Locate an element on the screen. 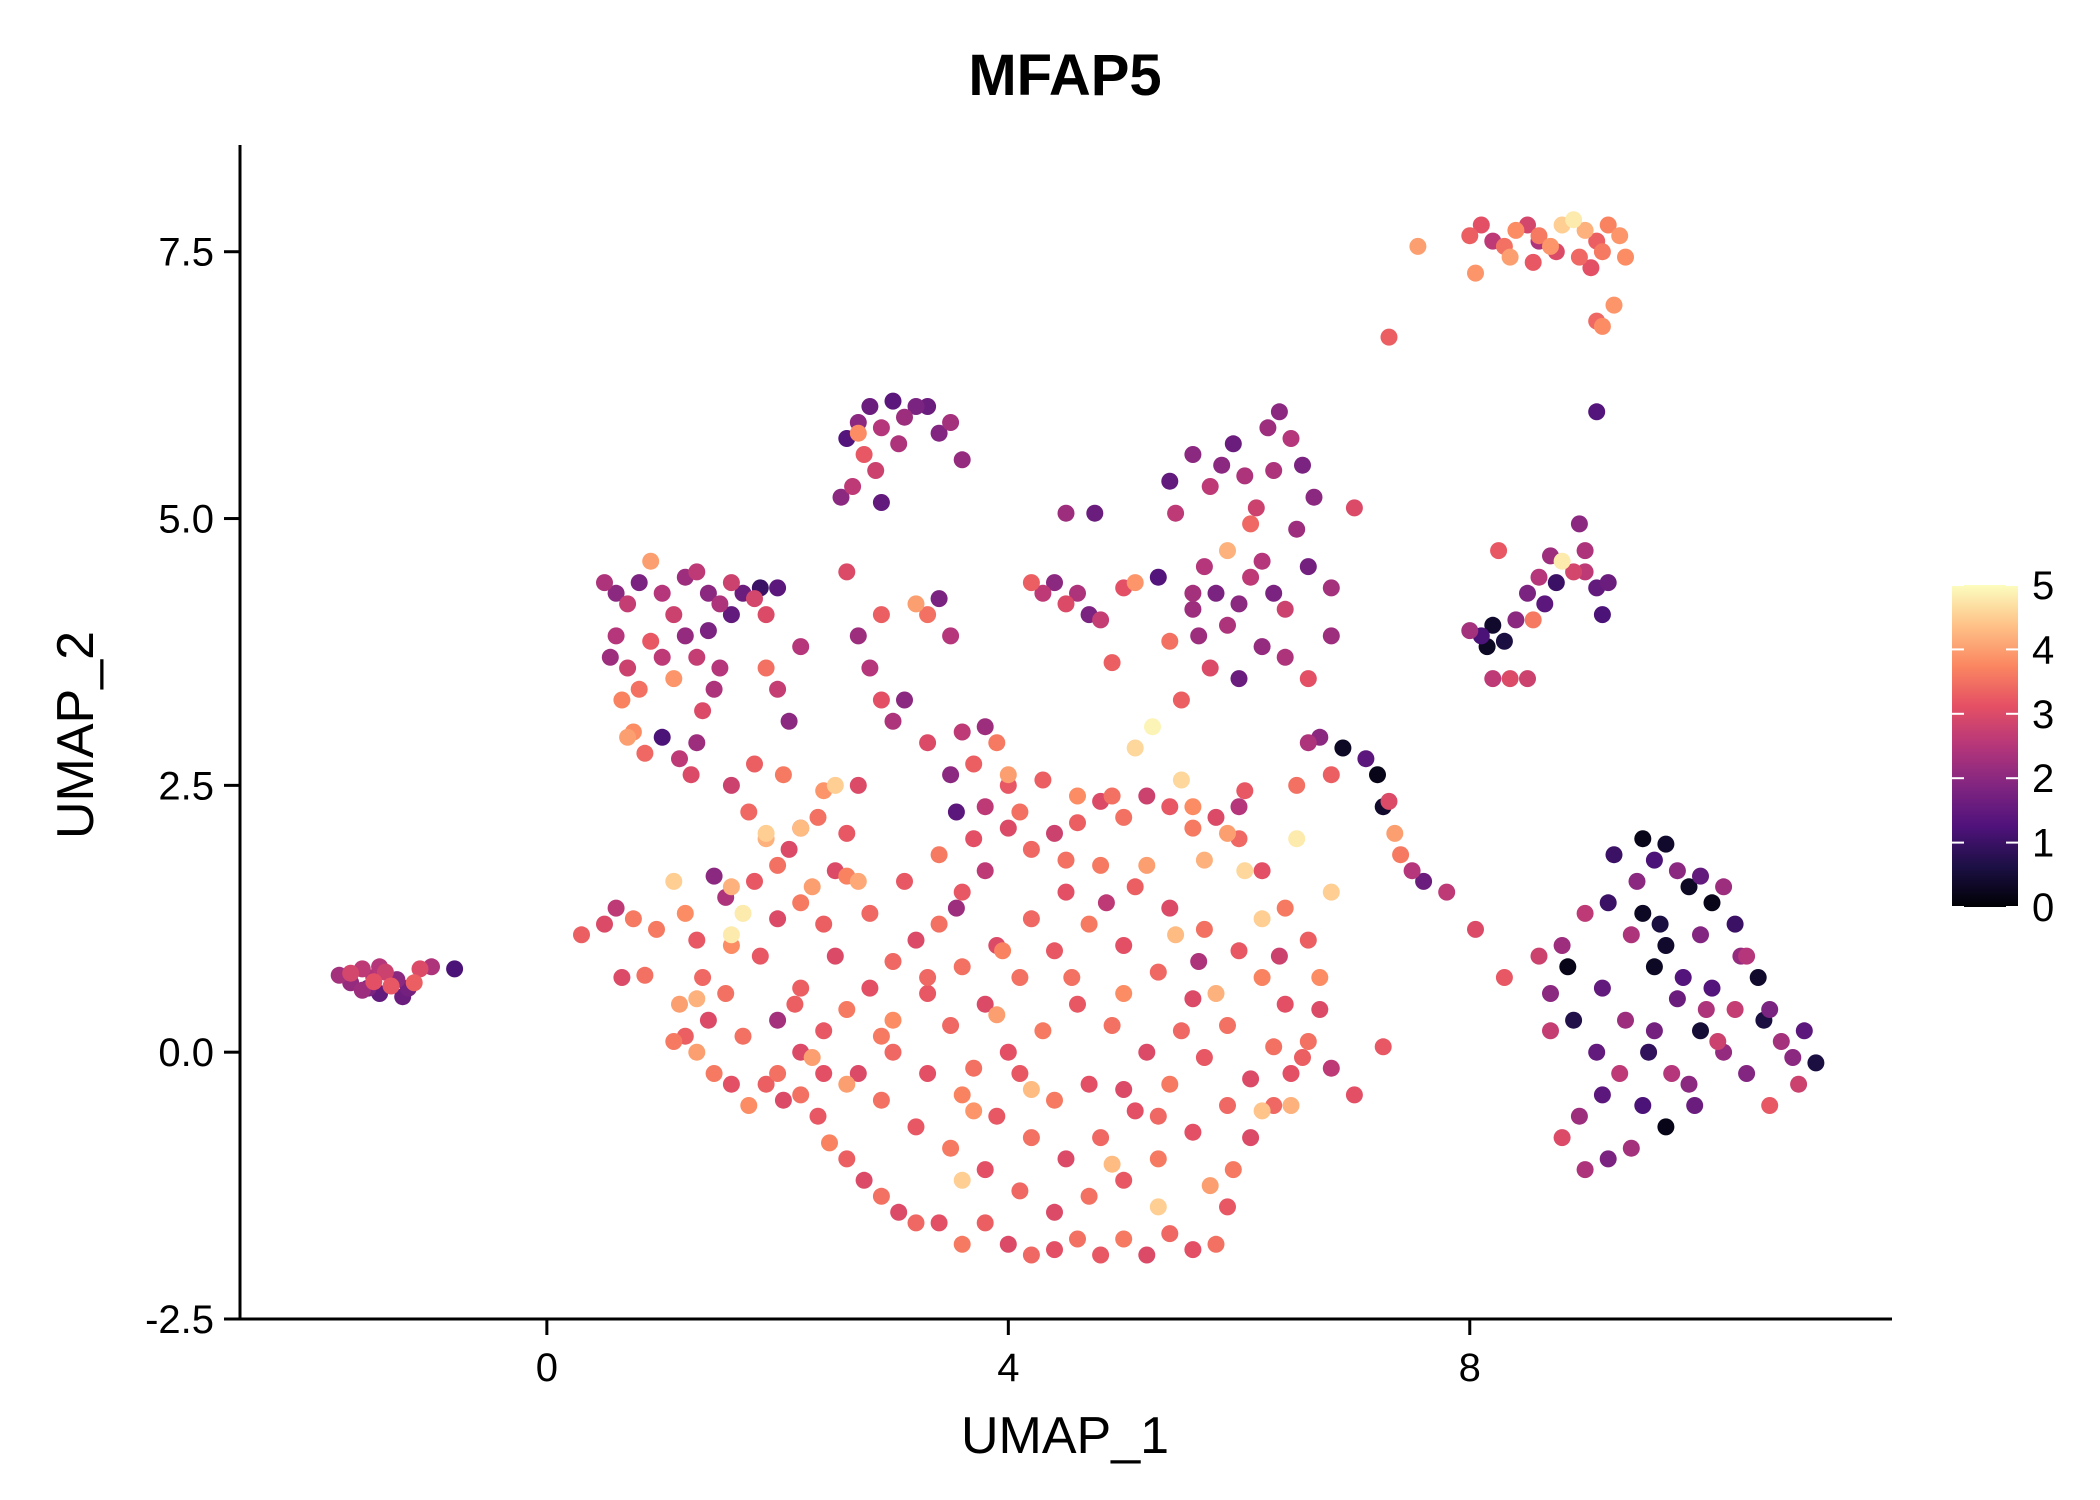 The image size is (2100, 1500). colorbar-tick-label: 5 is located at coordinates (2043, 586).